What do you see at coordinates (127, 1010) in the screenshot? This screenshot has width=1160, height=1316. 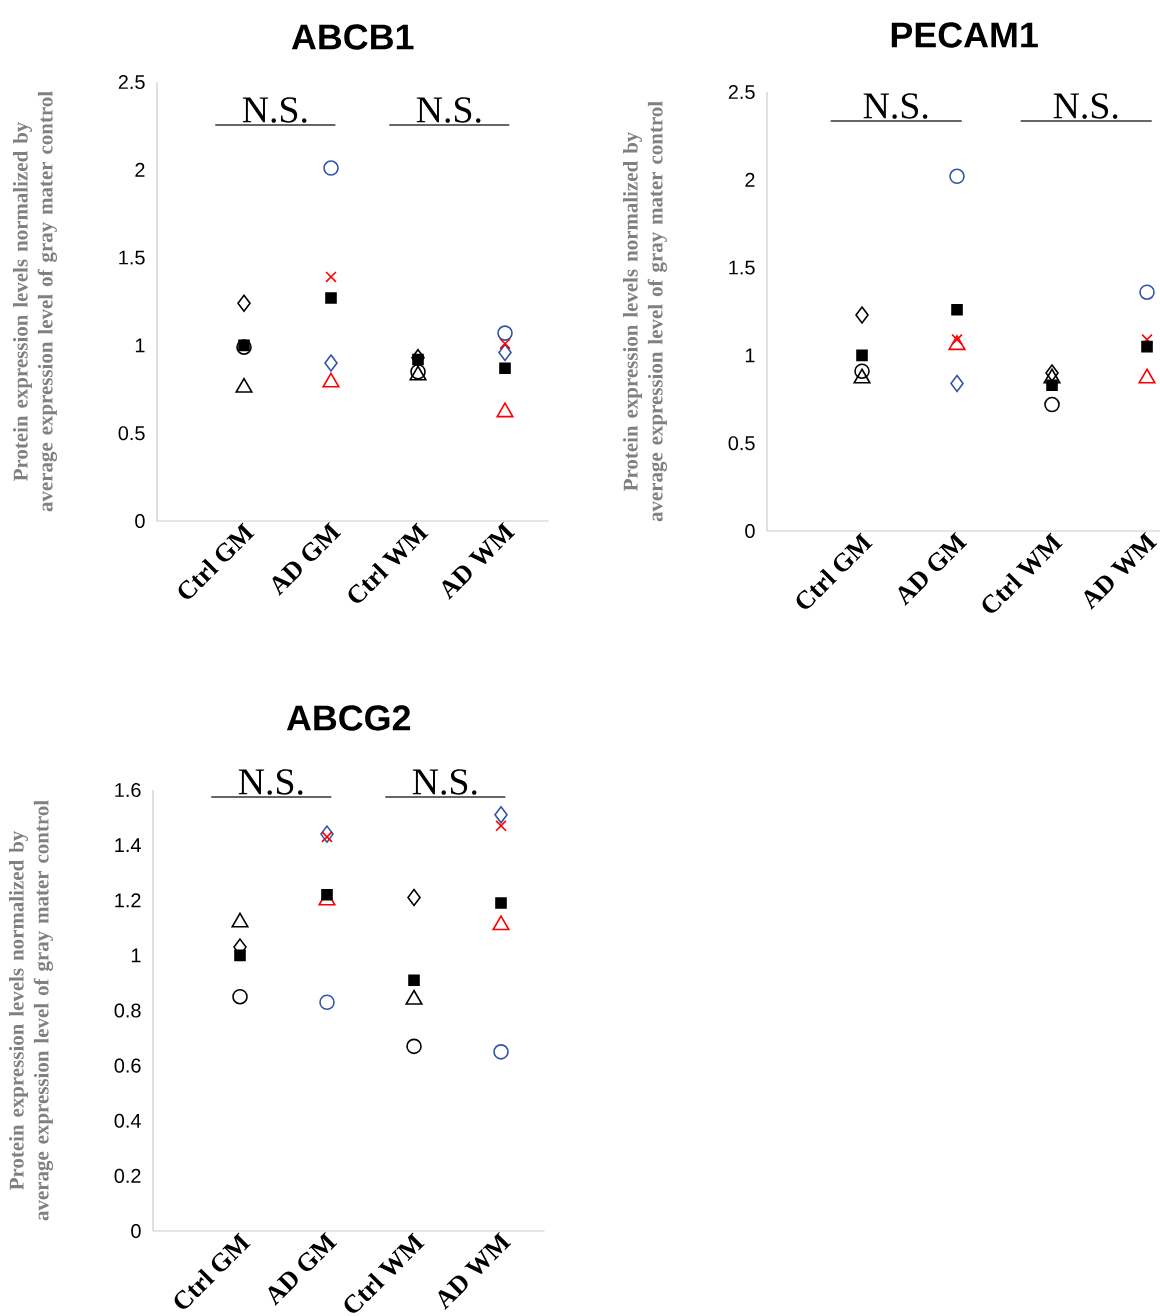 I see `y-tick-label: 0.8` at bounding box center [127, 1010].